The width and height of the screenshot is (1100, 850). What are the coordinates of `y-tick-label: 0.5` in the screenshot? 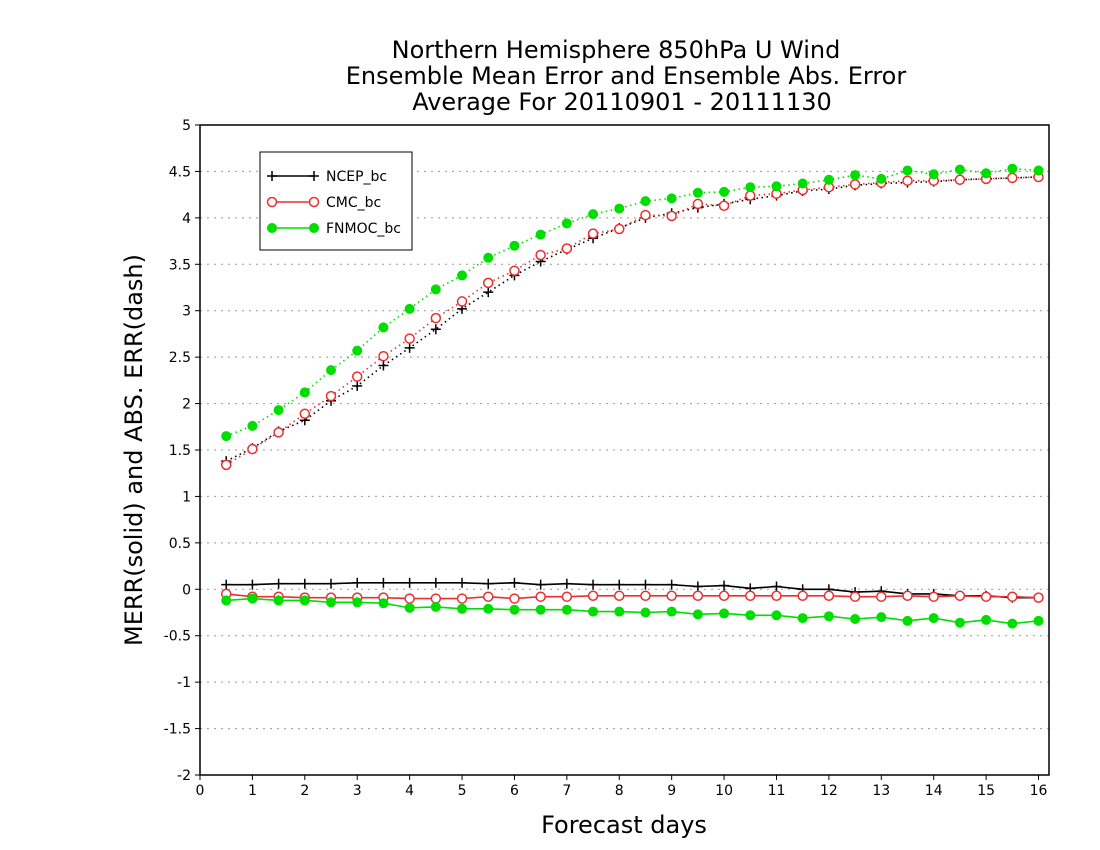 It's located at (180, 544).